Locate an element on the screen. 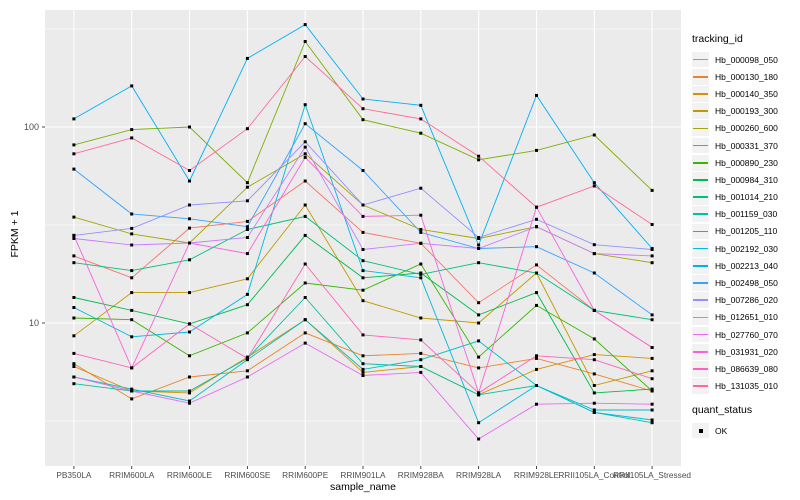  legend-label: Hb_002213_040 is located at coordinates (746, 265).